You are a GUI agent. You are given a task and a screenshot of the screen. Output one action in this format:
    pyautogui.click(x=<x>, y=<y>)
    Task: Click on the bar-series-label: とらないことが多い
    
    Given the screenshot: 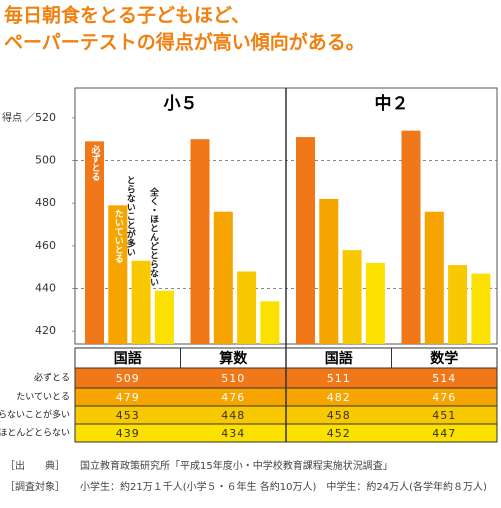 What is the action you would take?
    pyautogui.click(x=130, y=216)
    